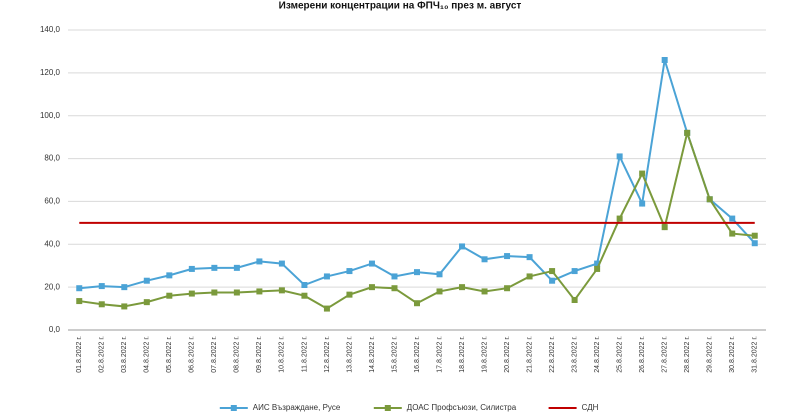 This screenshot has width=800, height=419. Describe the element at coordinates (755, 354) in the screenshot. I see `x-tick-label: 31.8.2022 г.` at that location.